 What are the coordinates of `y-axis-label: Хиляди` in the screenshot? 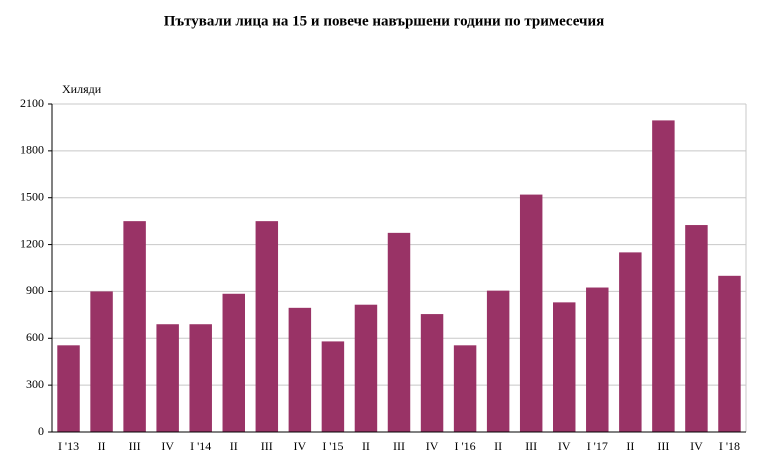 It's located at (82, 89).